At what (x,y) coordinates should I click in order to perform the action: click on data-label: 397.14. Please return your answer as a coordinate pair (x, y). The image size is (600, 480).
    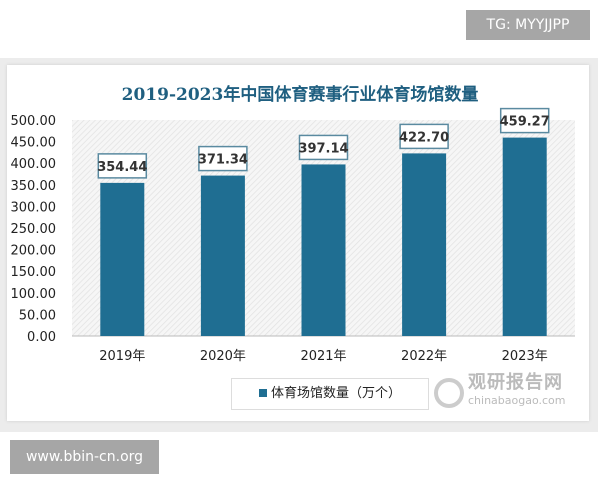
    Looking at the image, I should click on (323, 148).